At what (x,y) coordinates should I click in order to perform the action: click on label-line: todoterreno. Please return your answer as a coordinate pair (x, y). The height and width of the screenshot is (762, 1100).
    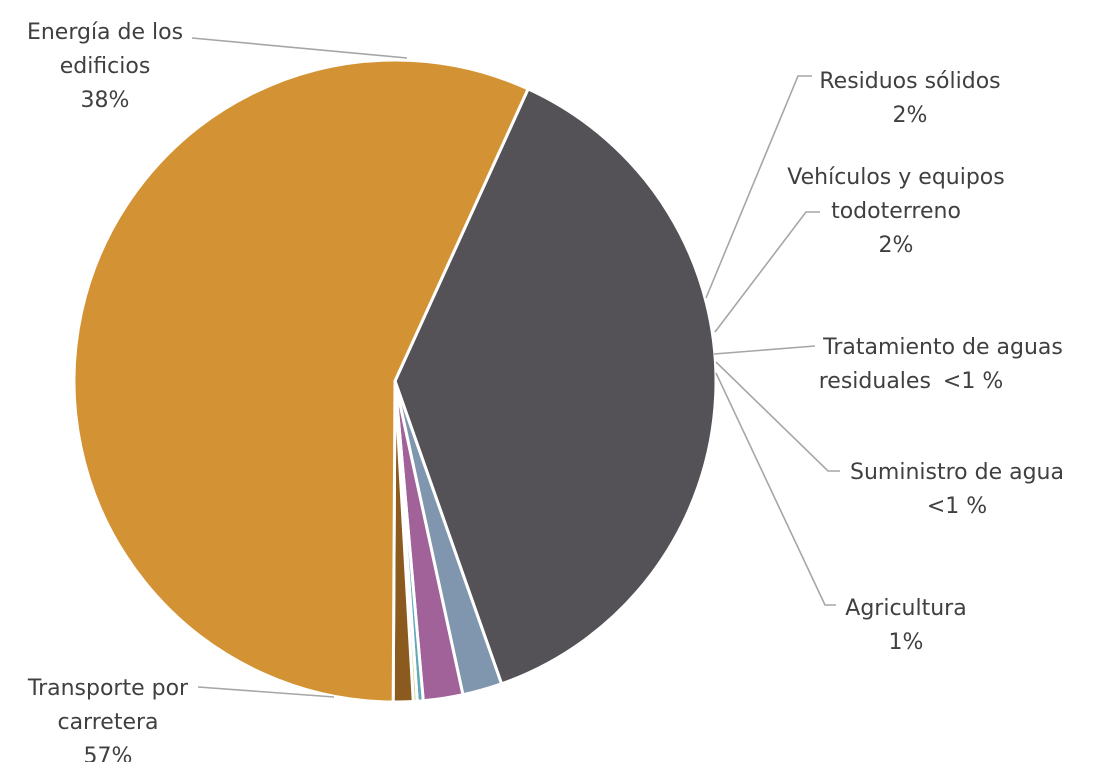
    Looking at the image, I should click on (896, 211).